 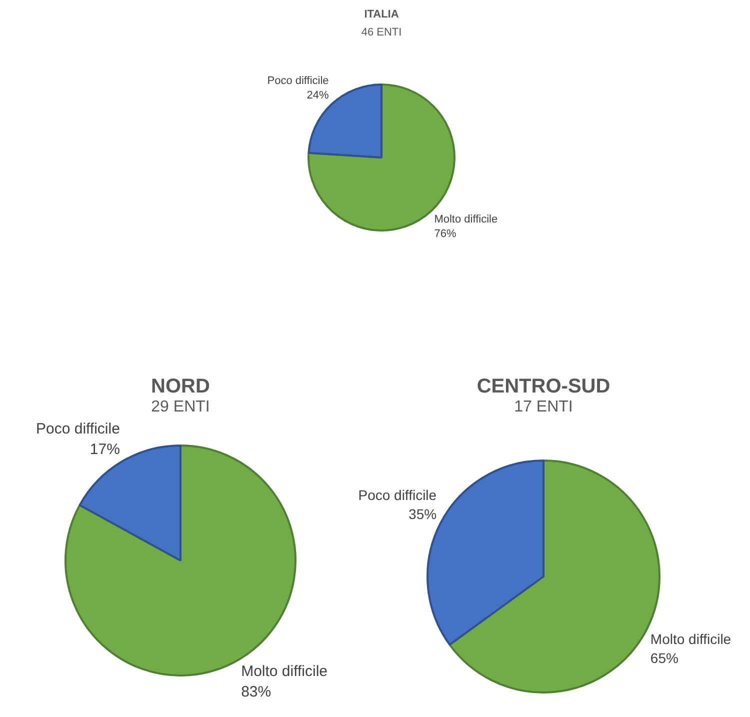 What do you see at coordinates (180, 407) in the screenshot?
I see `chart-subtitle: 29 ENTI` at bounding box center [180, 407].